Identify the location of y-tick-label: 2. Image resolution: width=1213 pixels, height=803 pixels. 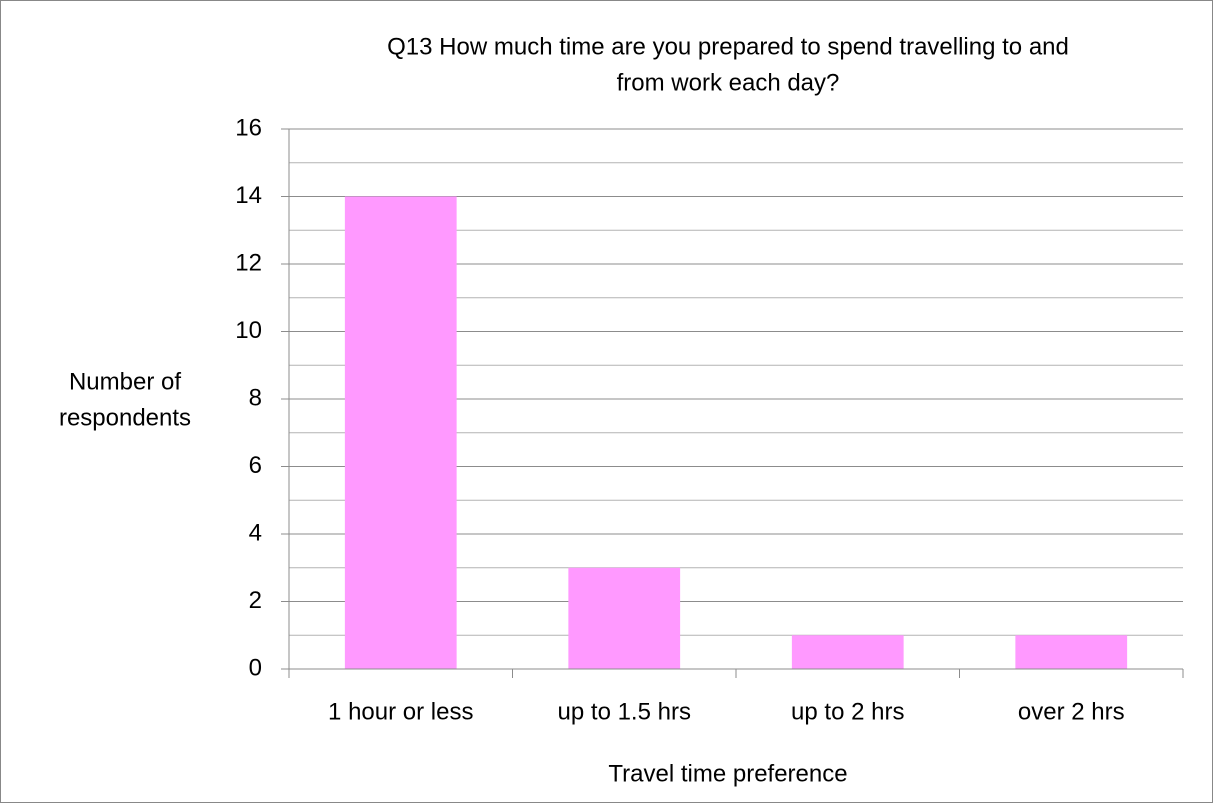
(255, 600).